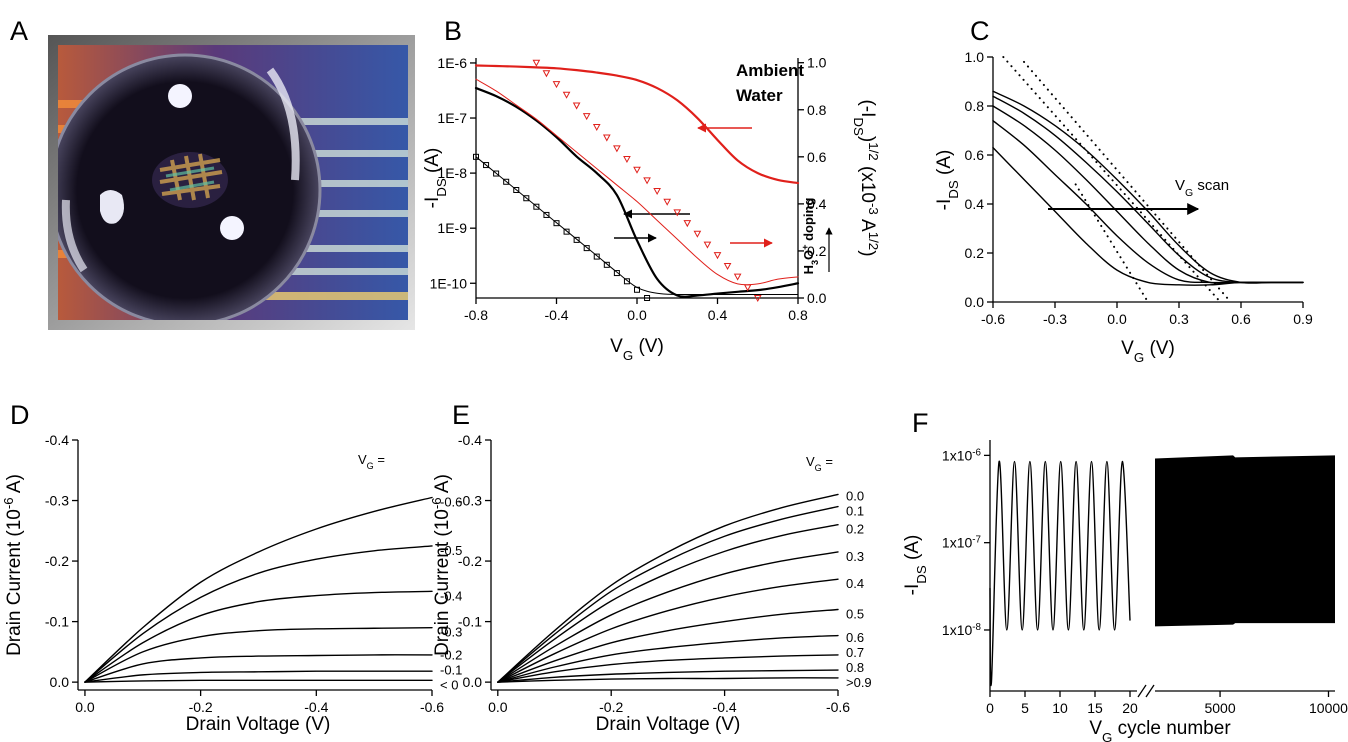 The width and height of the screenshot is (1348, 742). I want to click on y-tick-label-text: 1E-10, so click(449, 283).